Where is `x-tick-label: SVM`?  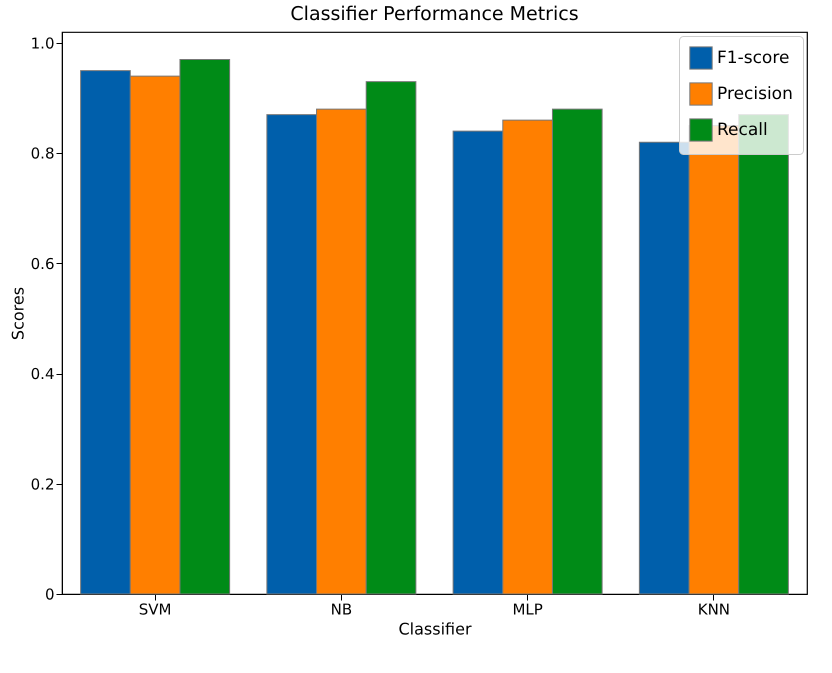
x-tick-label: SVM is located at coordinates (155, 609).